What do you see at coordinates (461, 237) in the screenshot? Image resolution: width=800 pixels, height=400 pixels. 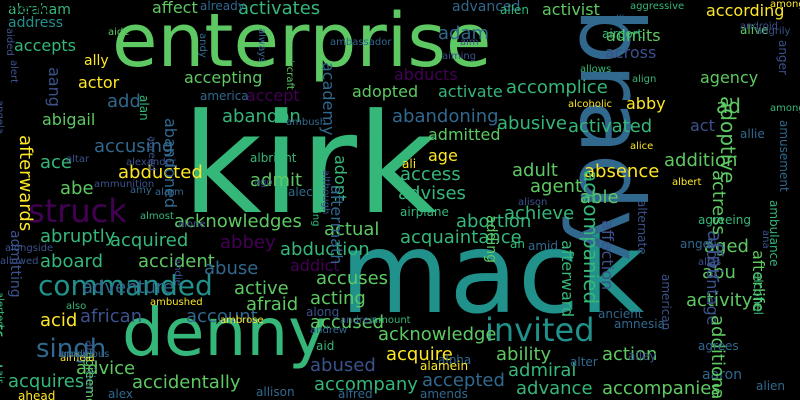 I see `word-acquaintance: acquaintance` at bounding box center [461, 237].